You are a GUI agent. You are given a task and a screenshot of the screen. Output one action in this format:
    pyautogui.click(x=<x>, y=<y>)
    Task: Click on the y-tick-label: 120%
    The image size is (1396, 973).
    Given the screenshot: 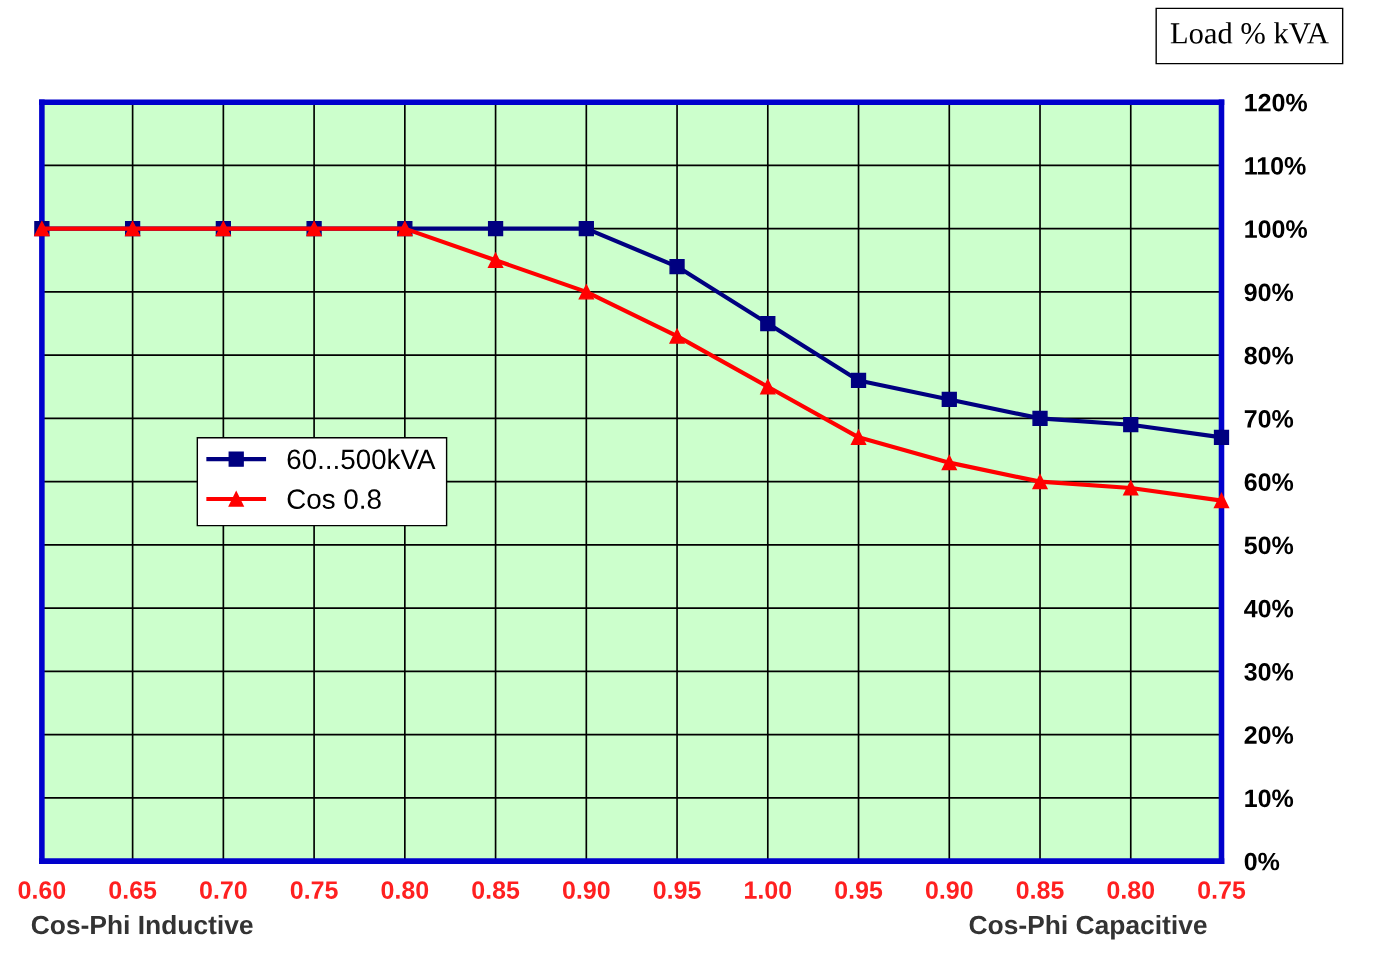 What is the action you would take?
    pyautogui.click(x=1276, y=102)
    